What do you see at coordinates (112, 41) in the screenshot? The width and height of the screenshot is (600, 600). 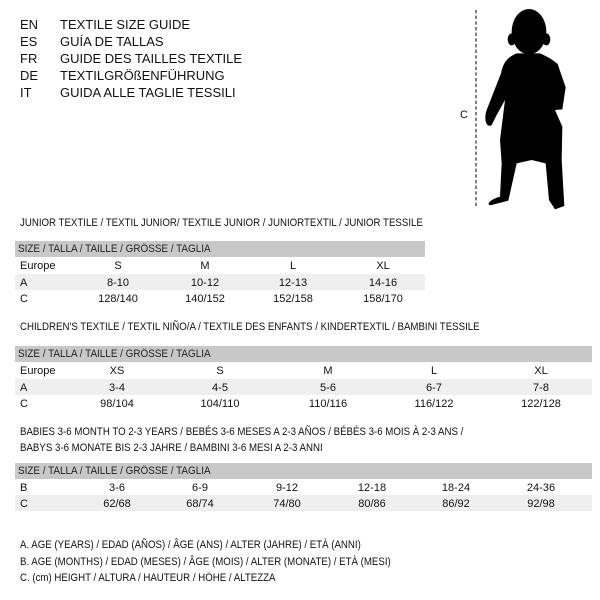 I see `lang-title: GUÍA DE TALLAS` at bounding box center [112, 41].